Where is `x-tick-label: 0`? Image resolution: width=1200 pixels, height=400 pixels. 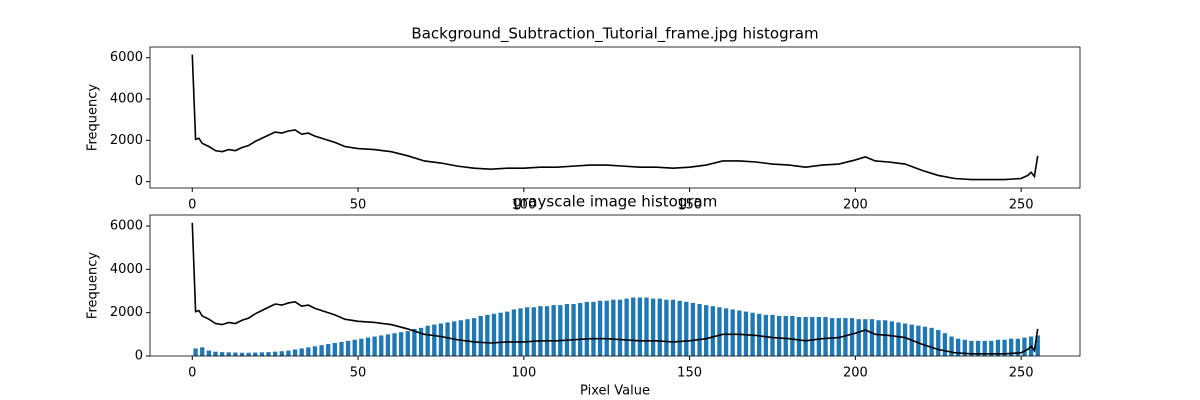
x-tick-label: 0 is located at coordinates (192, 205).